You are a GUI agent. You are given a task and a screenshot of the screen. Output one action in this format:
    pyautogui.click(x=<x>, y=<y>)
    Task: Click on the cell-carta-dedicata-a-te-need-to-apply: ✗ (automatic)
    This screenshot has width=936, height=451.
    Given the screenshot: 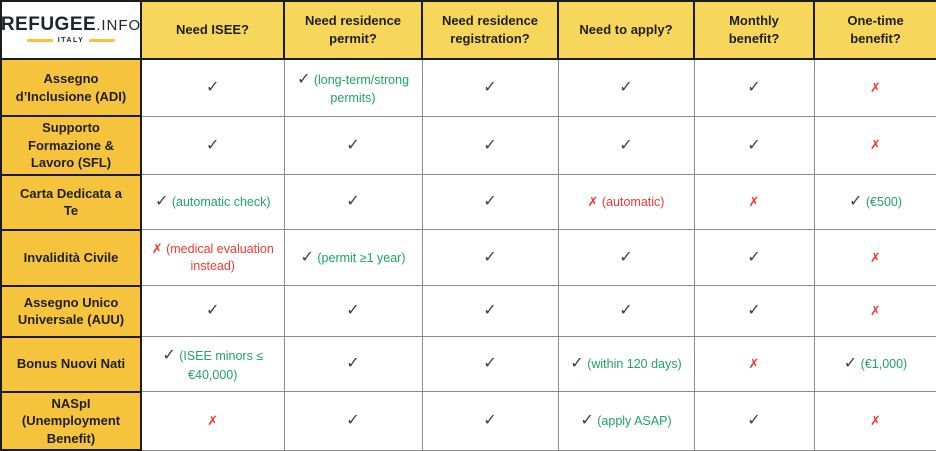 What is the action you would take?
    pyautogui.click(x=626, y=202)
    